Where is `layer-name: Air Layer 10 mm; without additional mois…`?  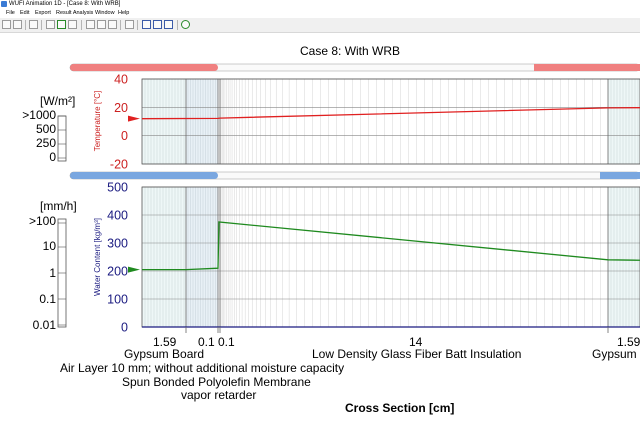 layer-name: Air Layer 10 mm; without additional mois… is located at coordinates (202, 368).